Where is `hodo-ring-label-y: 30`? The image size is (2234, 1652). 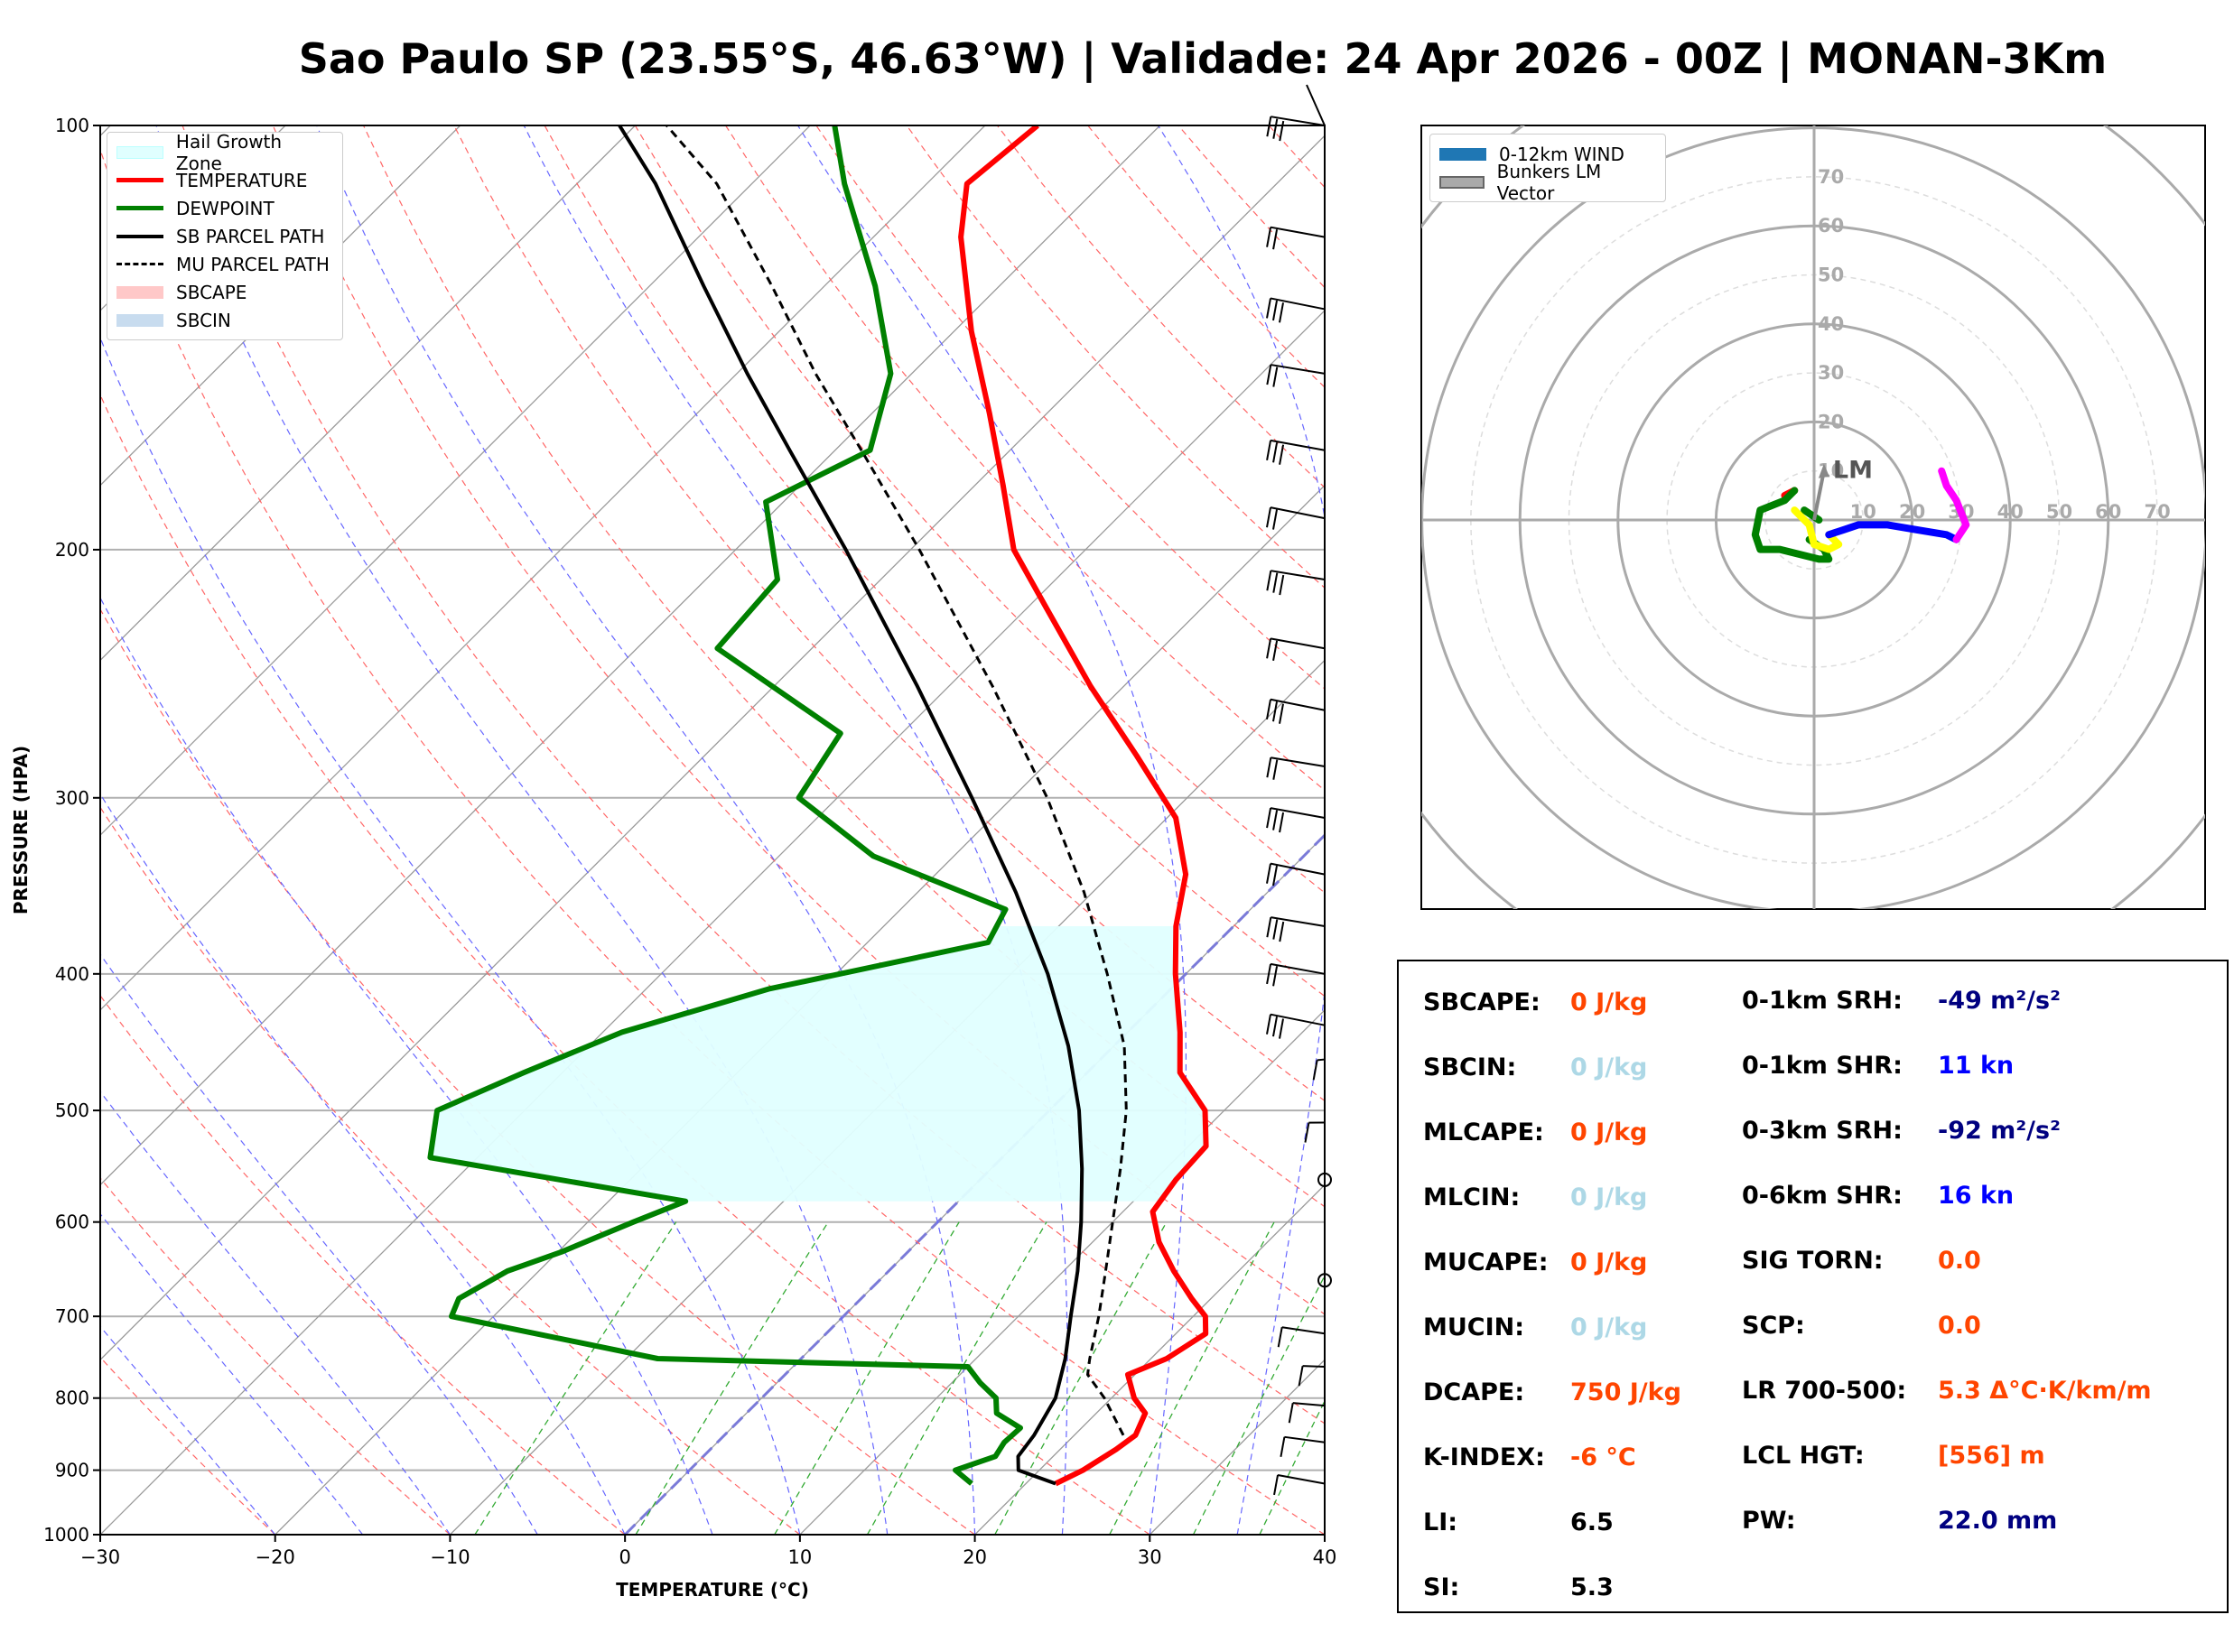 hodo-ring-label-y: 30 is located at coordinates (1831, 373).